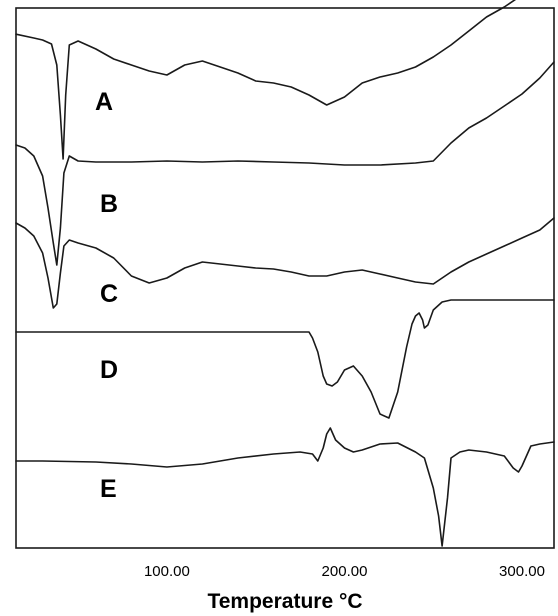 The width and height of the screenshot is (558, 616). What do you see at coordinates (104, 102) in the screenshot?
I see `curve-label-a: A` at bounding box center [104, 102].